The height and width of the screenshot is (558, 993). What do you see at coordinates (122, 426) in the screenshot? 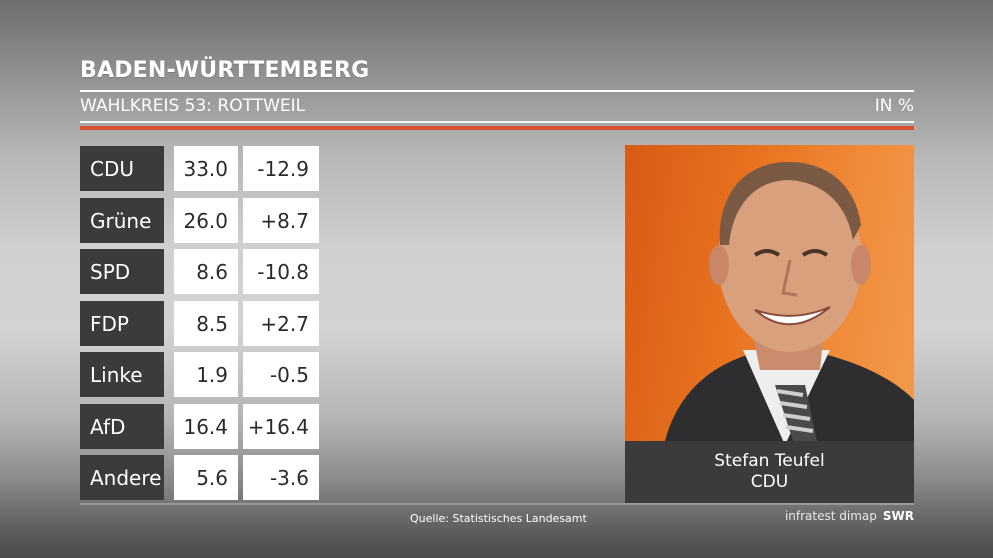
I see `party-label: AfD` at bounding box center [122, 426].